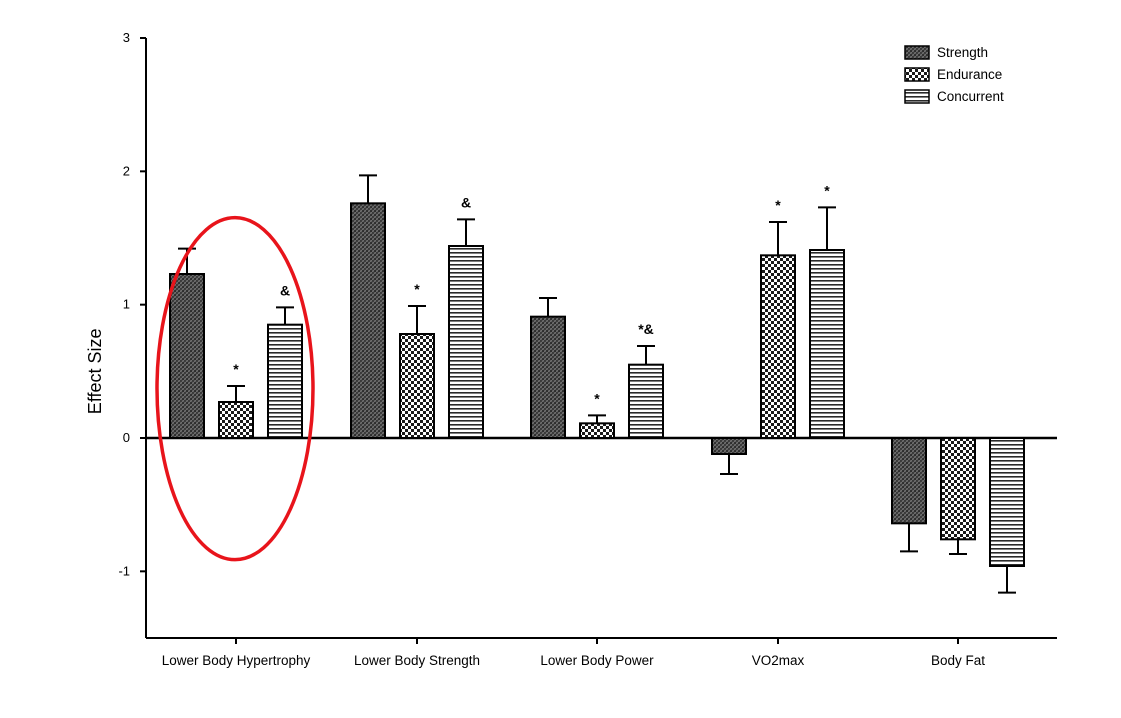 The width and height of the screenshot is (1121, 718). Describe the element at coordinates (778, 660) in the screenshot. I see `x-tick-label: VO2max` at that location.